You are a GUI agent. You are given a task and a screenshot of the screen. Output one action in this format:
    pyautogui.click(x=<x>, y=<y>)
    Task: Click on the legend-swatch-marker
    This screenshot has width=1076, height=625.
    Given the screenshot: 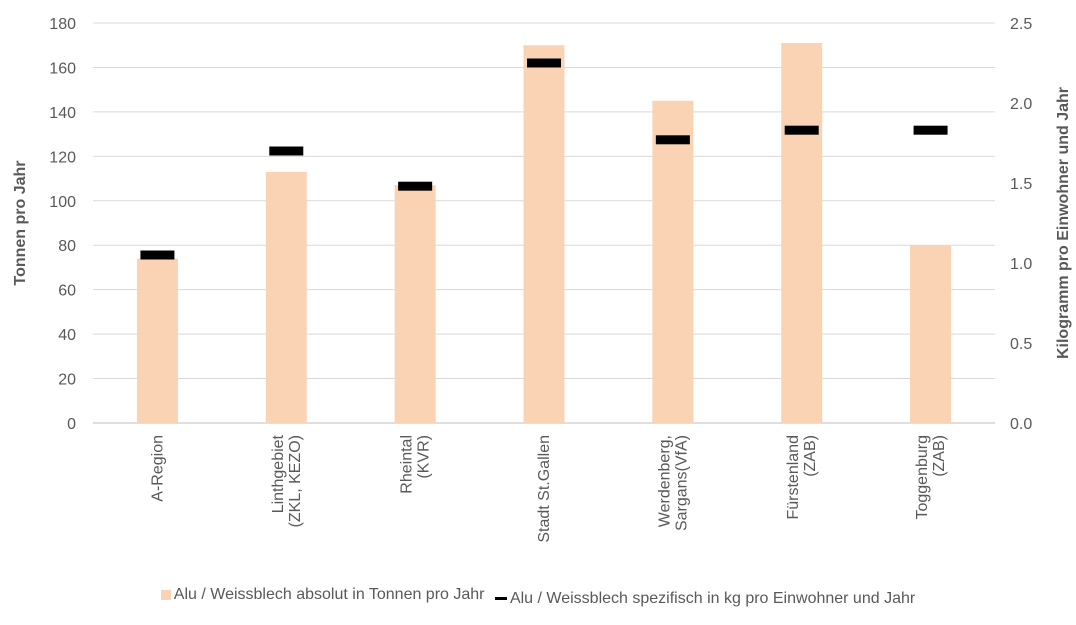 What is the action you would take?
    pyautogui.click(x=500, y=598)
    